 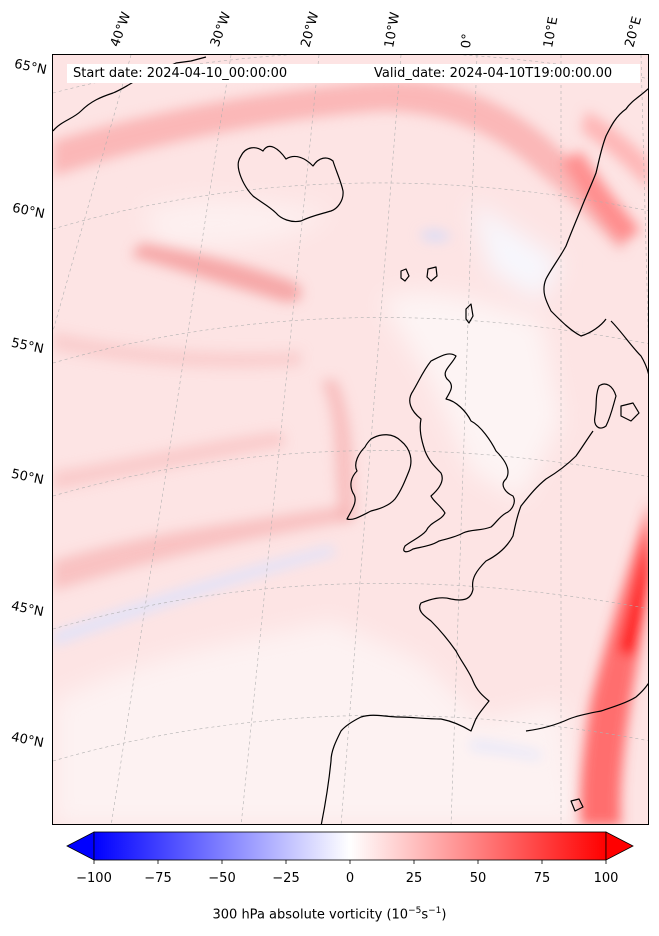 I want to click on coast-faroes, so click(x=405, y=275).